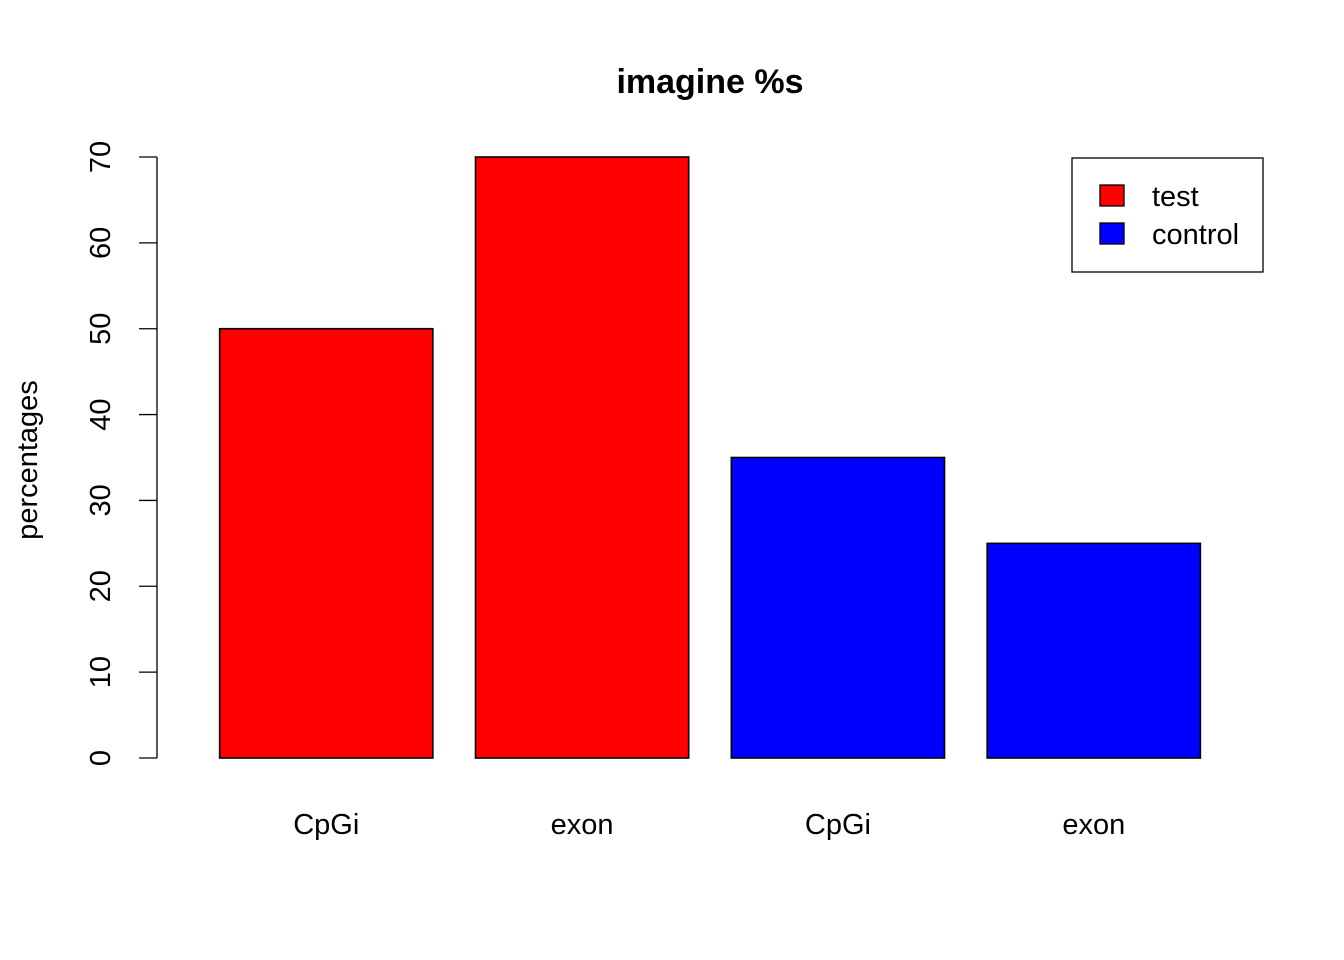 The image size is (1344, 960). I want to click on legend-label: control, so click(1195, 235).